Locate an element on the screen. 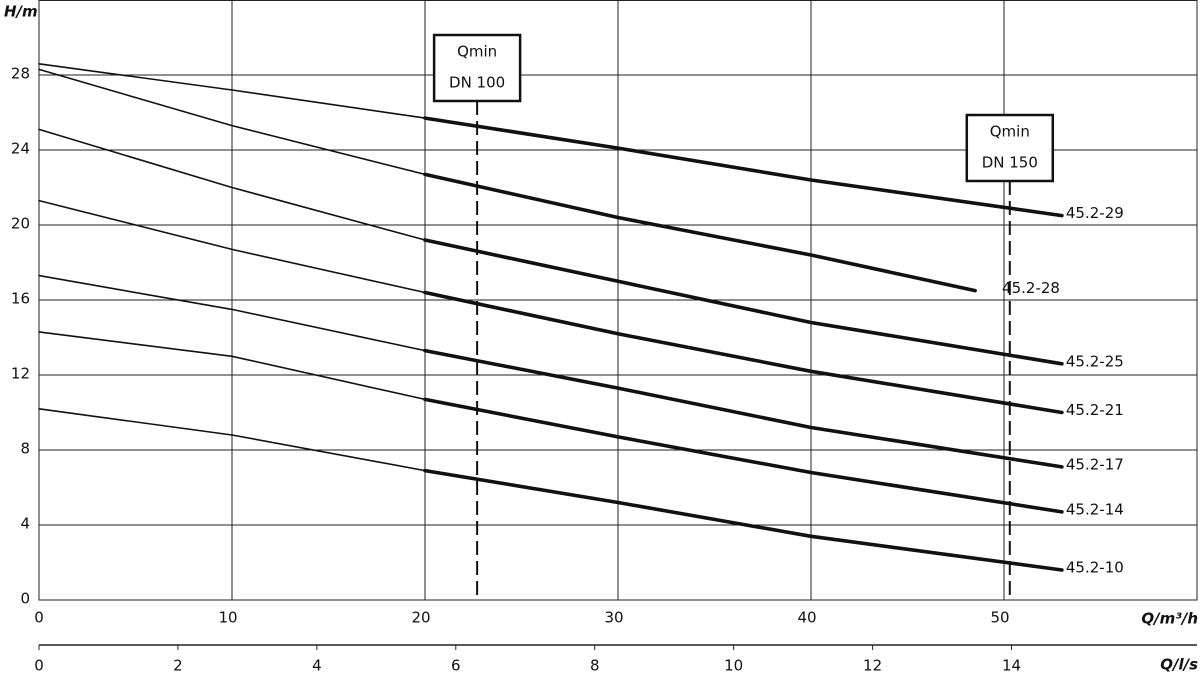  x2-axis-label: Q/l/s is located at coordinates (1179, 665).